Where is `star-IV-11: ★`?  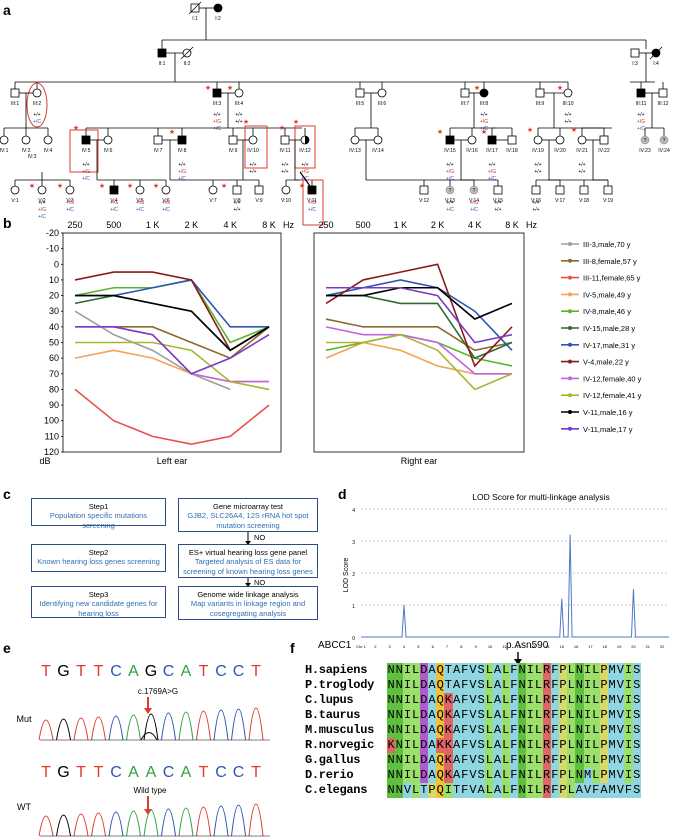 star-IV-11: ★ is located at coordinates (282, 128).